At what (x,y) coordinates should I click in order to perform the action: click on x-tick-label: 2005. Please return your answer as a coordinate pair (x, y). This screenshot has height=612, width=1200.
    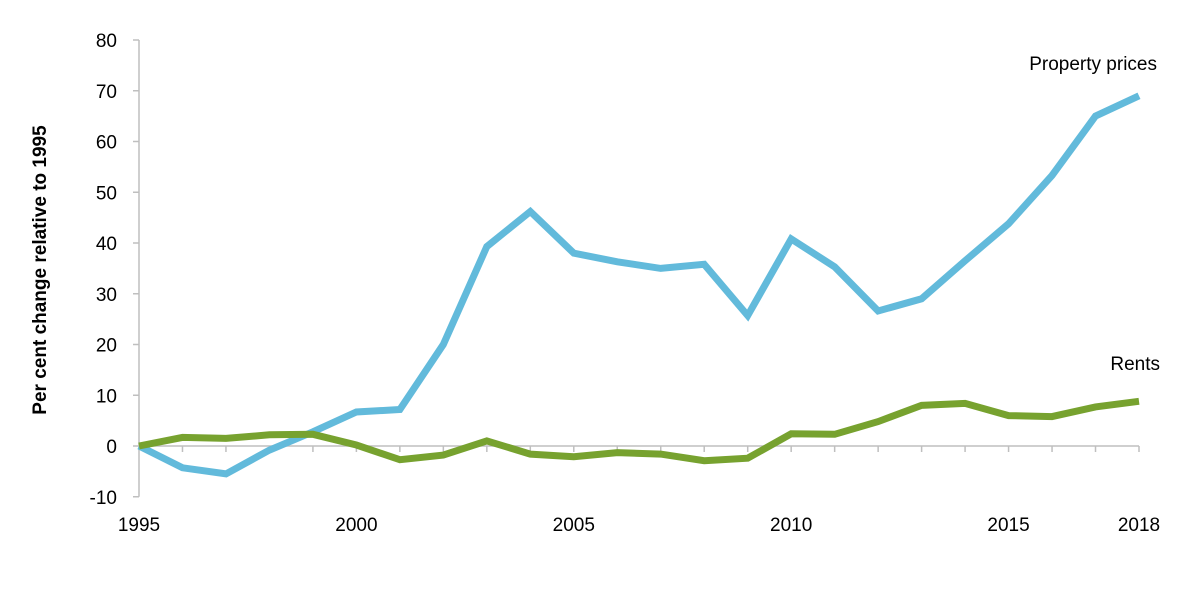
    Looking at the image, I should click on (574, 525).